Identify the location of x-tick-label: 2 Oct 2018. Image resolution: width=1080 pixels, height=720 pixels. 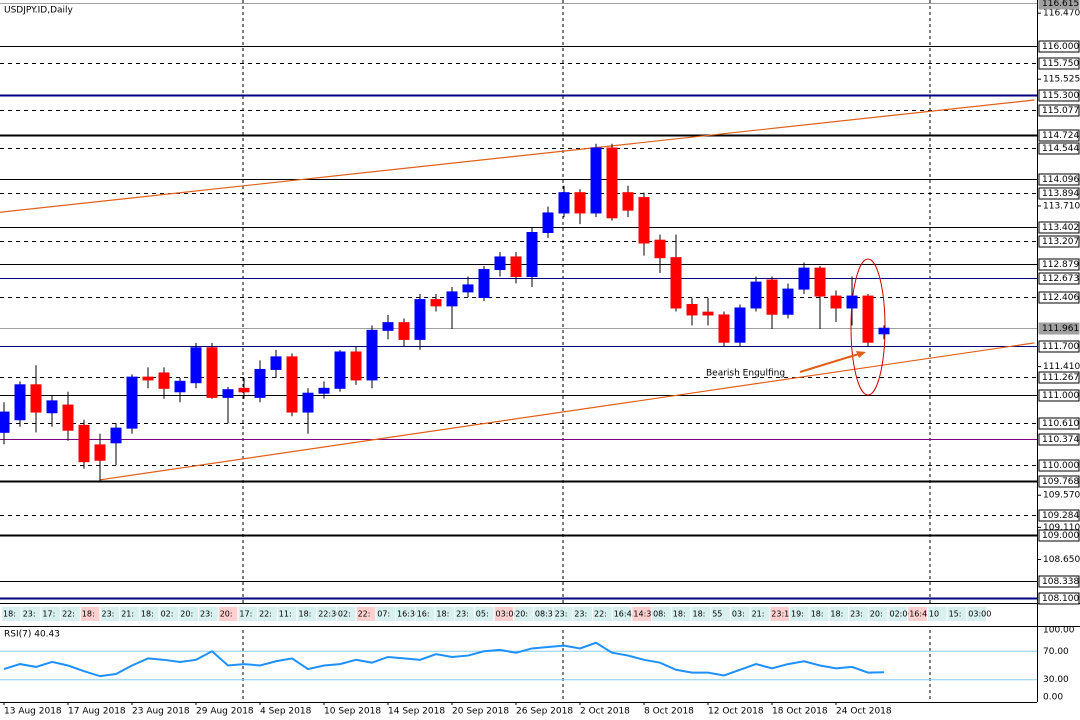
(605, 712).